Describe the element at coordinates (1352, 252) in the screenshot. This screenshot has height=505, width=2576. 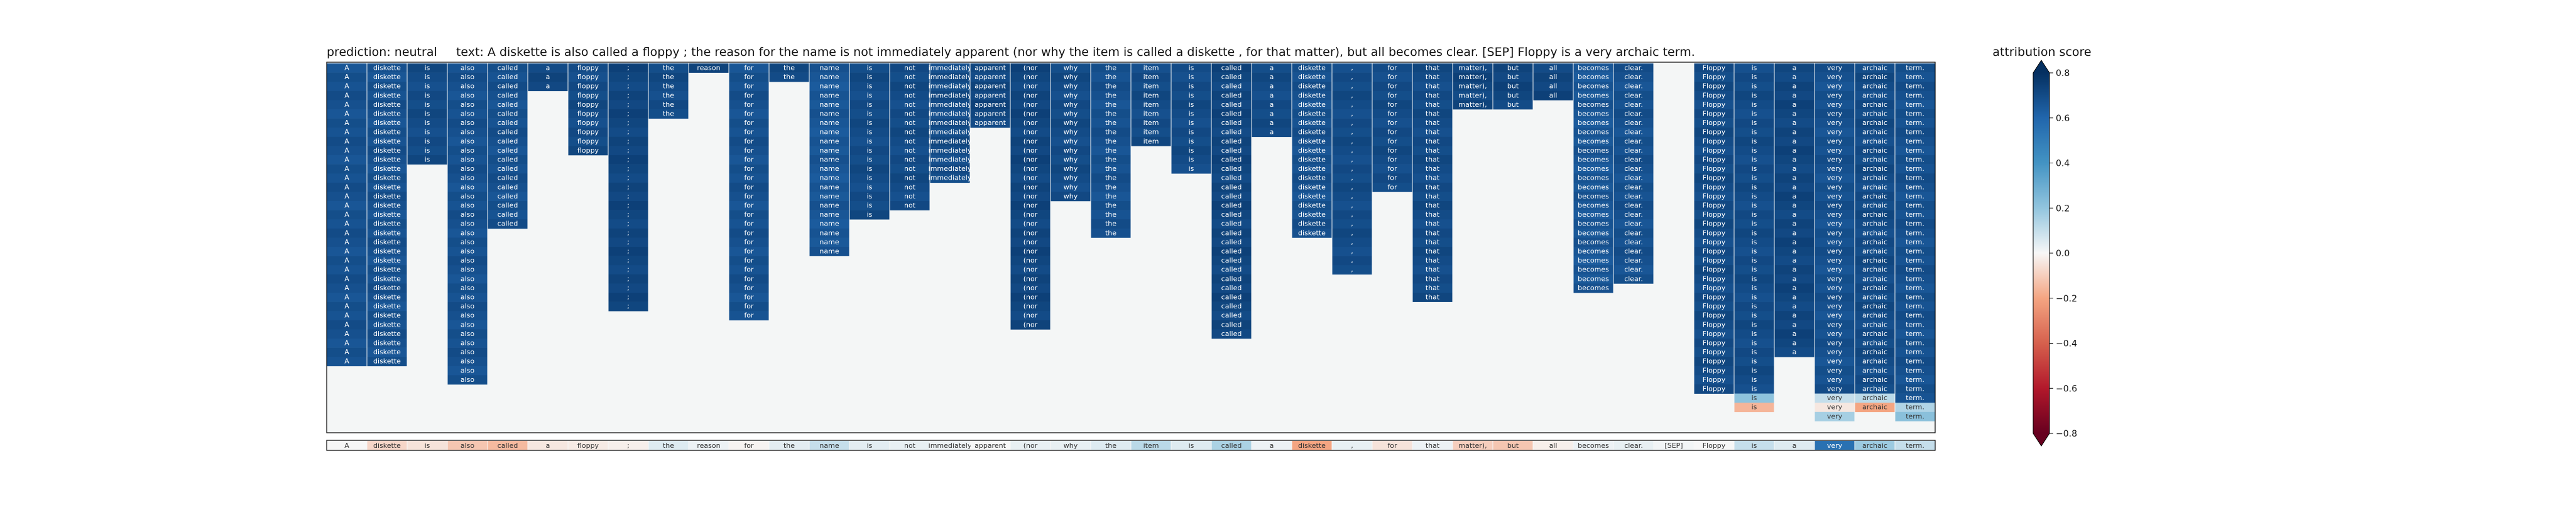
I see `cell-token-label: ,` at that location.